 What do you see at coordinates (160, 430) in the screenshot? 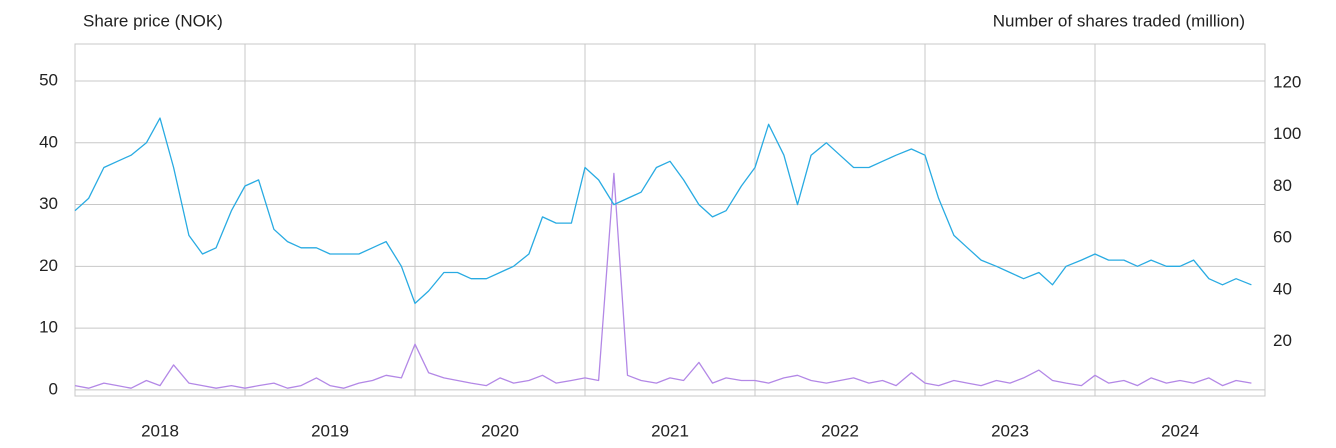
I see `x-tick-label: 2018` at bounding box center [160, 430].